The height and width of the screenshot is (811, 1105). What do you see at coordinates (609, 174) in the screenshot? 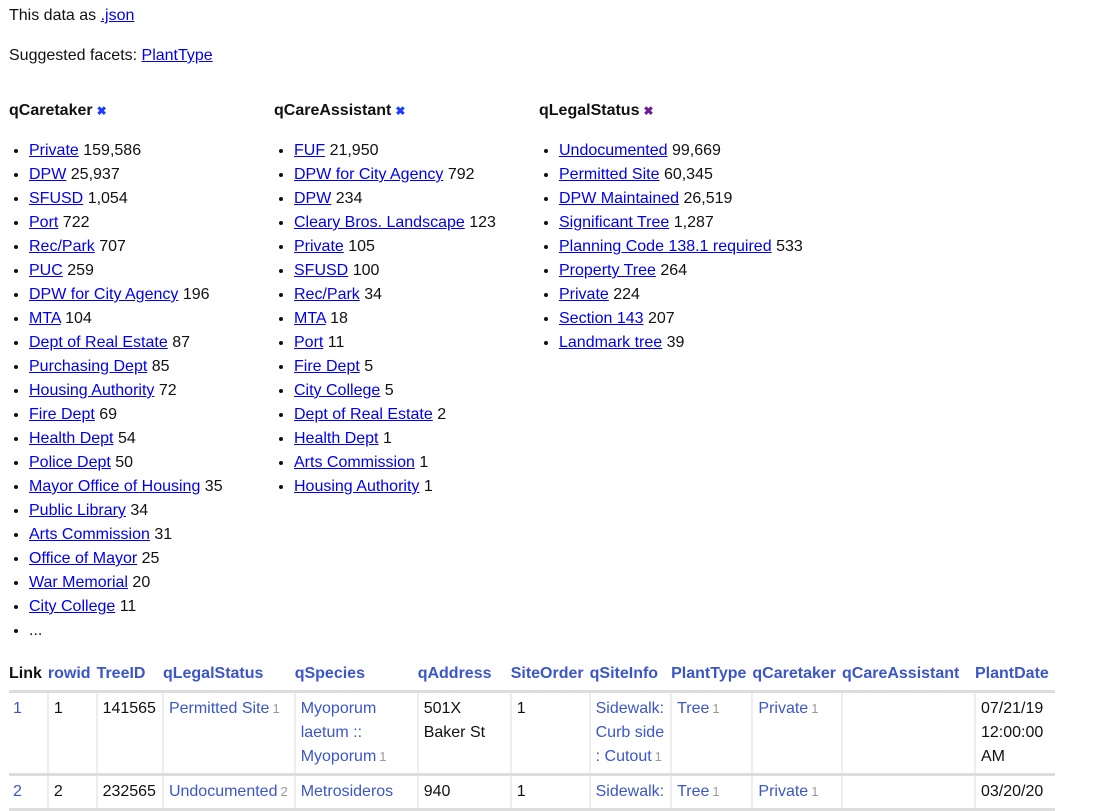
I see `facet-value-link: Permitted Site` at bounding box center [609, 174].